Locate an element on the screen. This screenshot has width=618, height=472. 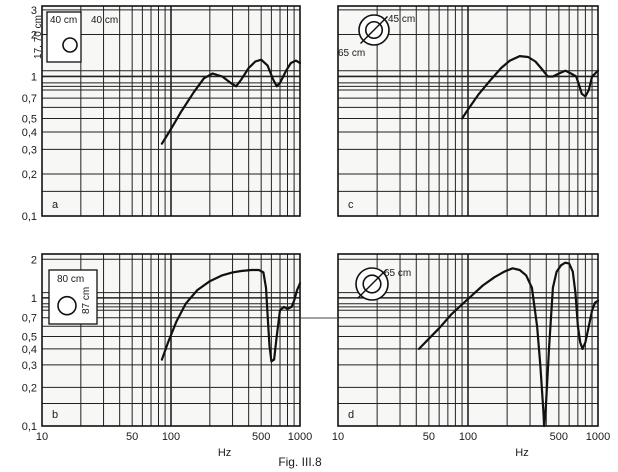
panel-label: a is located at coordinates (55, 205).